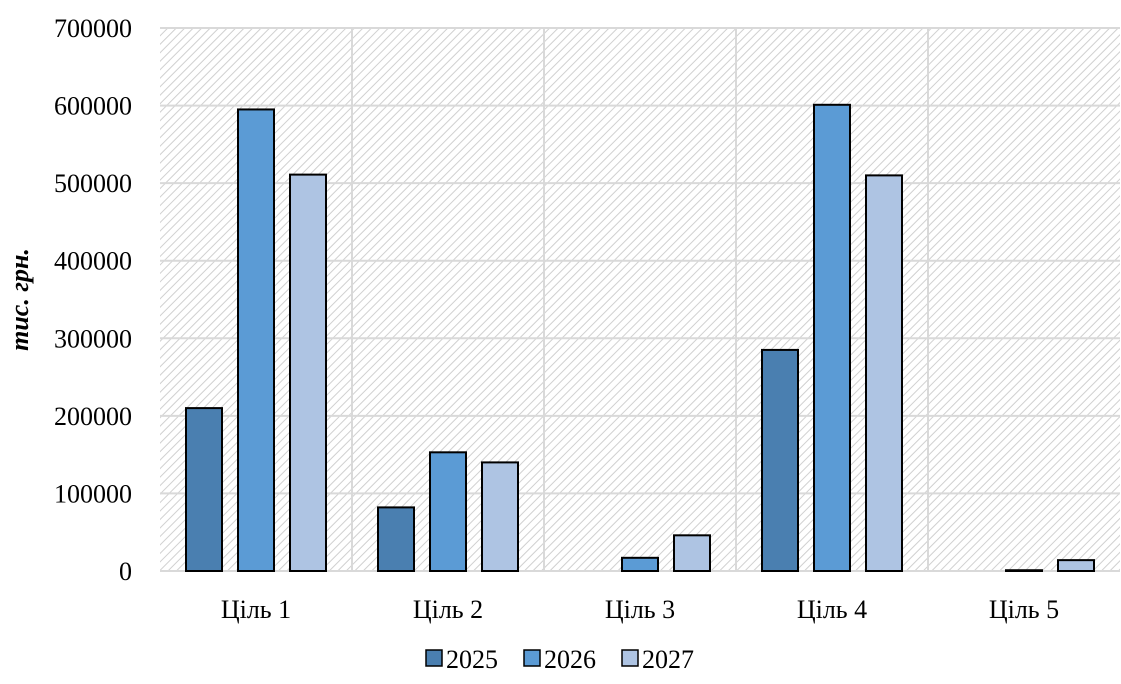  I want to click on x-category-label: Ціль 5, so click(1024, 609).